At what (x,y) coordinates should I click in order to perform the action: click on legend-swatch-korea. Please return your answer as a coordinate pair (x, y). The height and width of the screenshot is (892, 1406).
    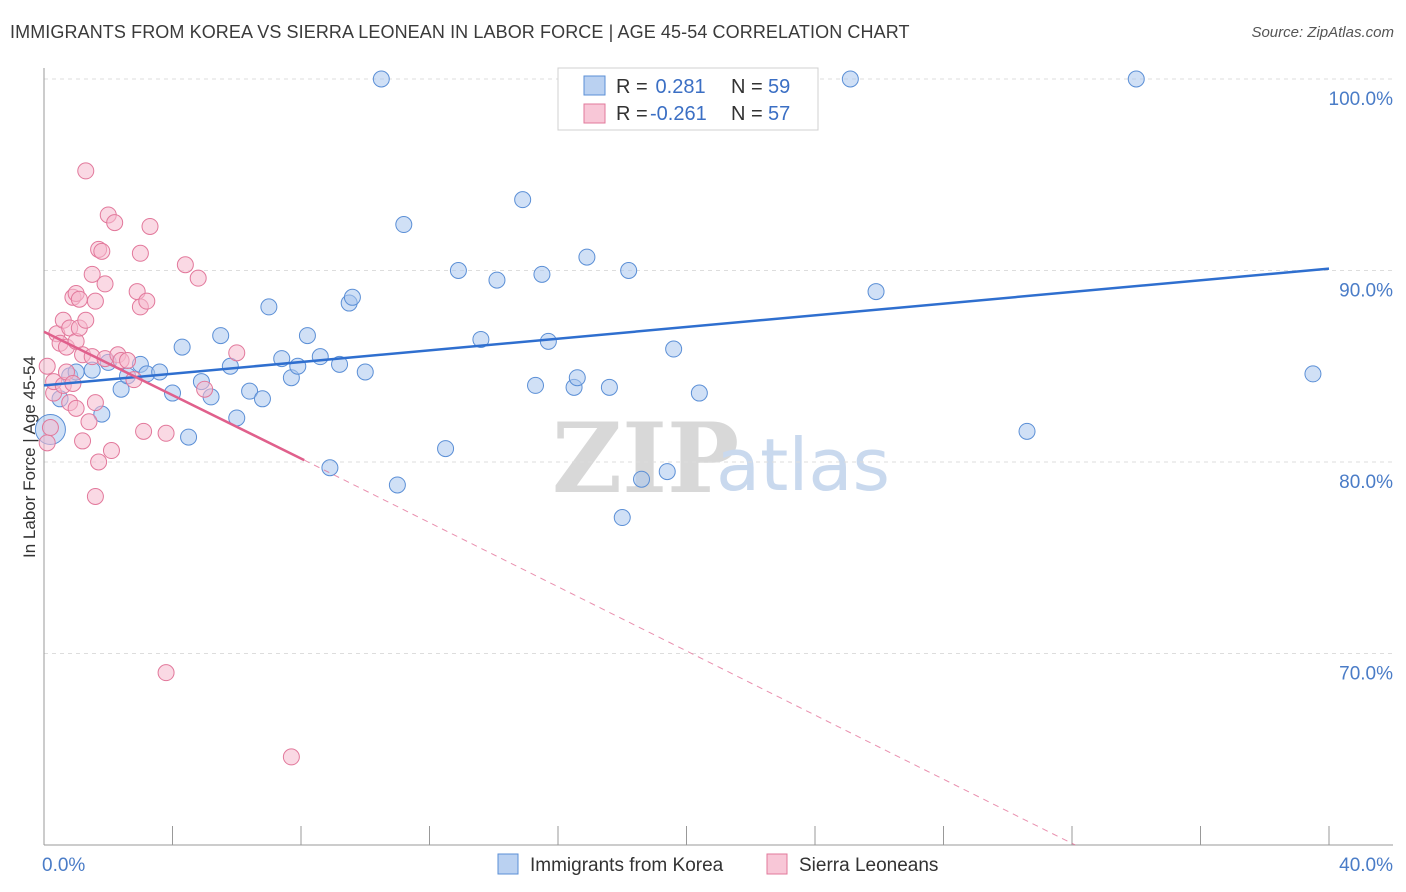
    Looking at the image, I should click on (594, 85).